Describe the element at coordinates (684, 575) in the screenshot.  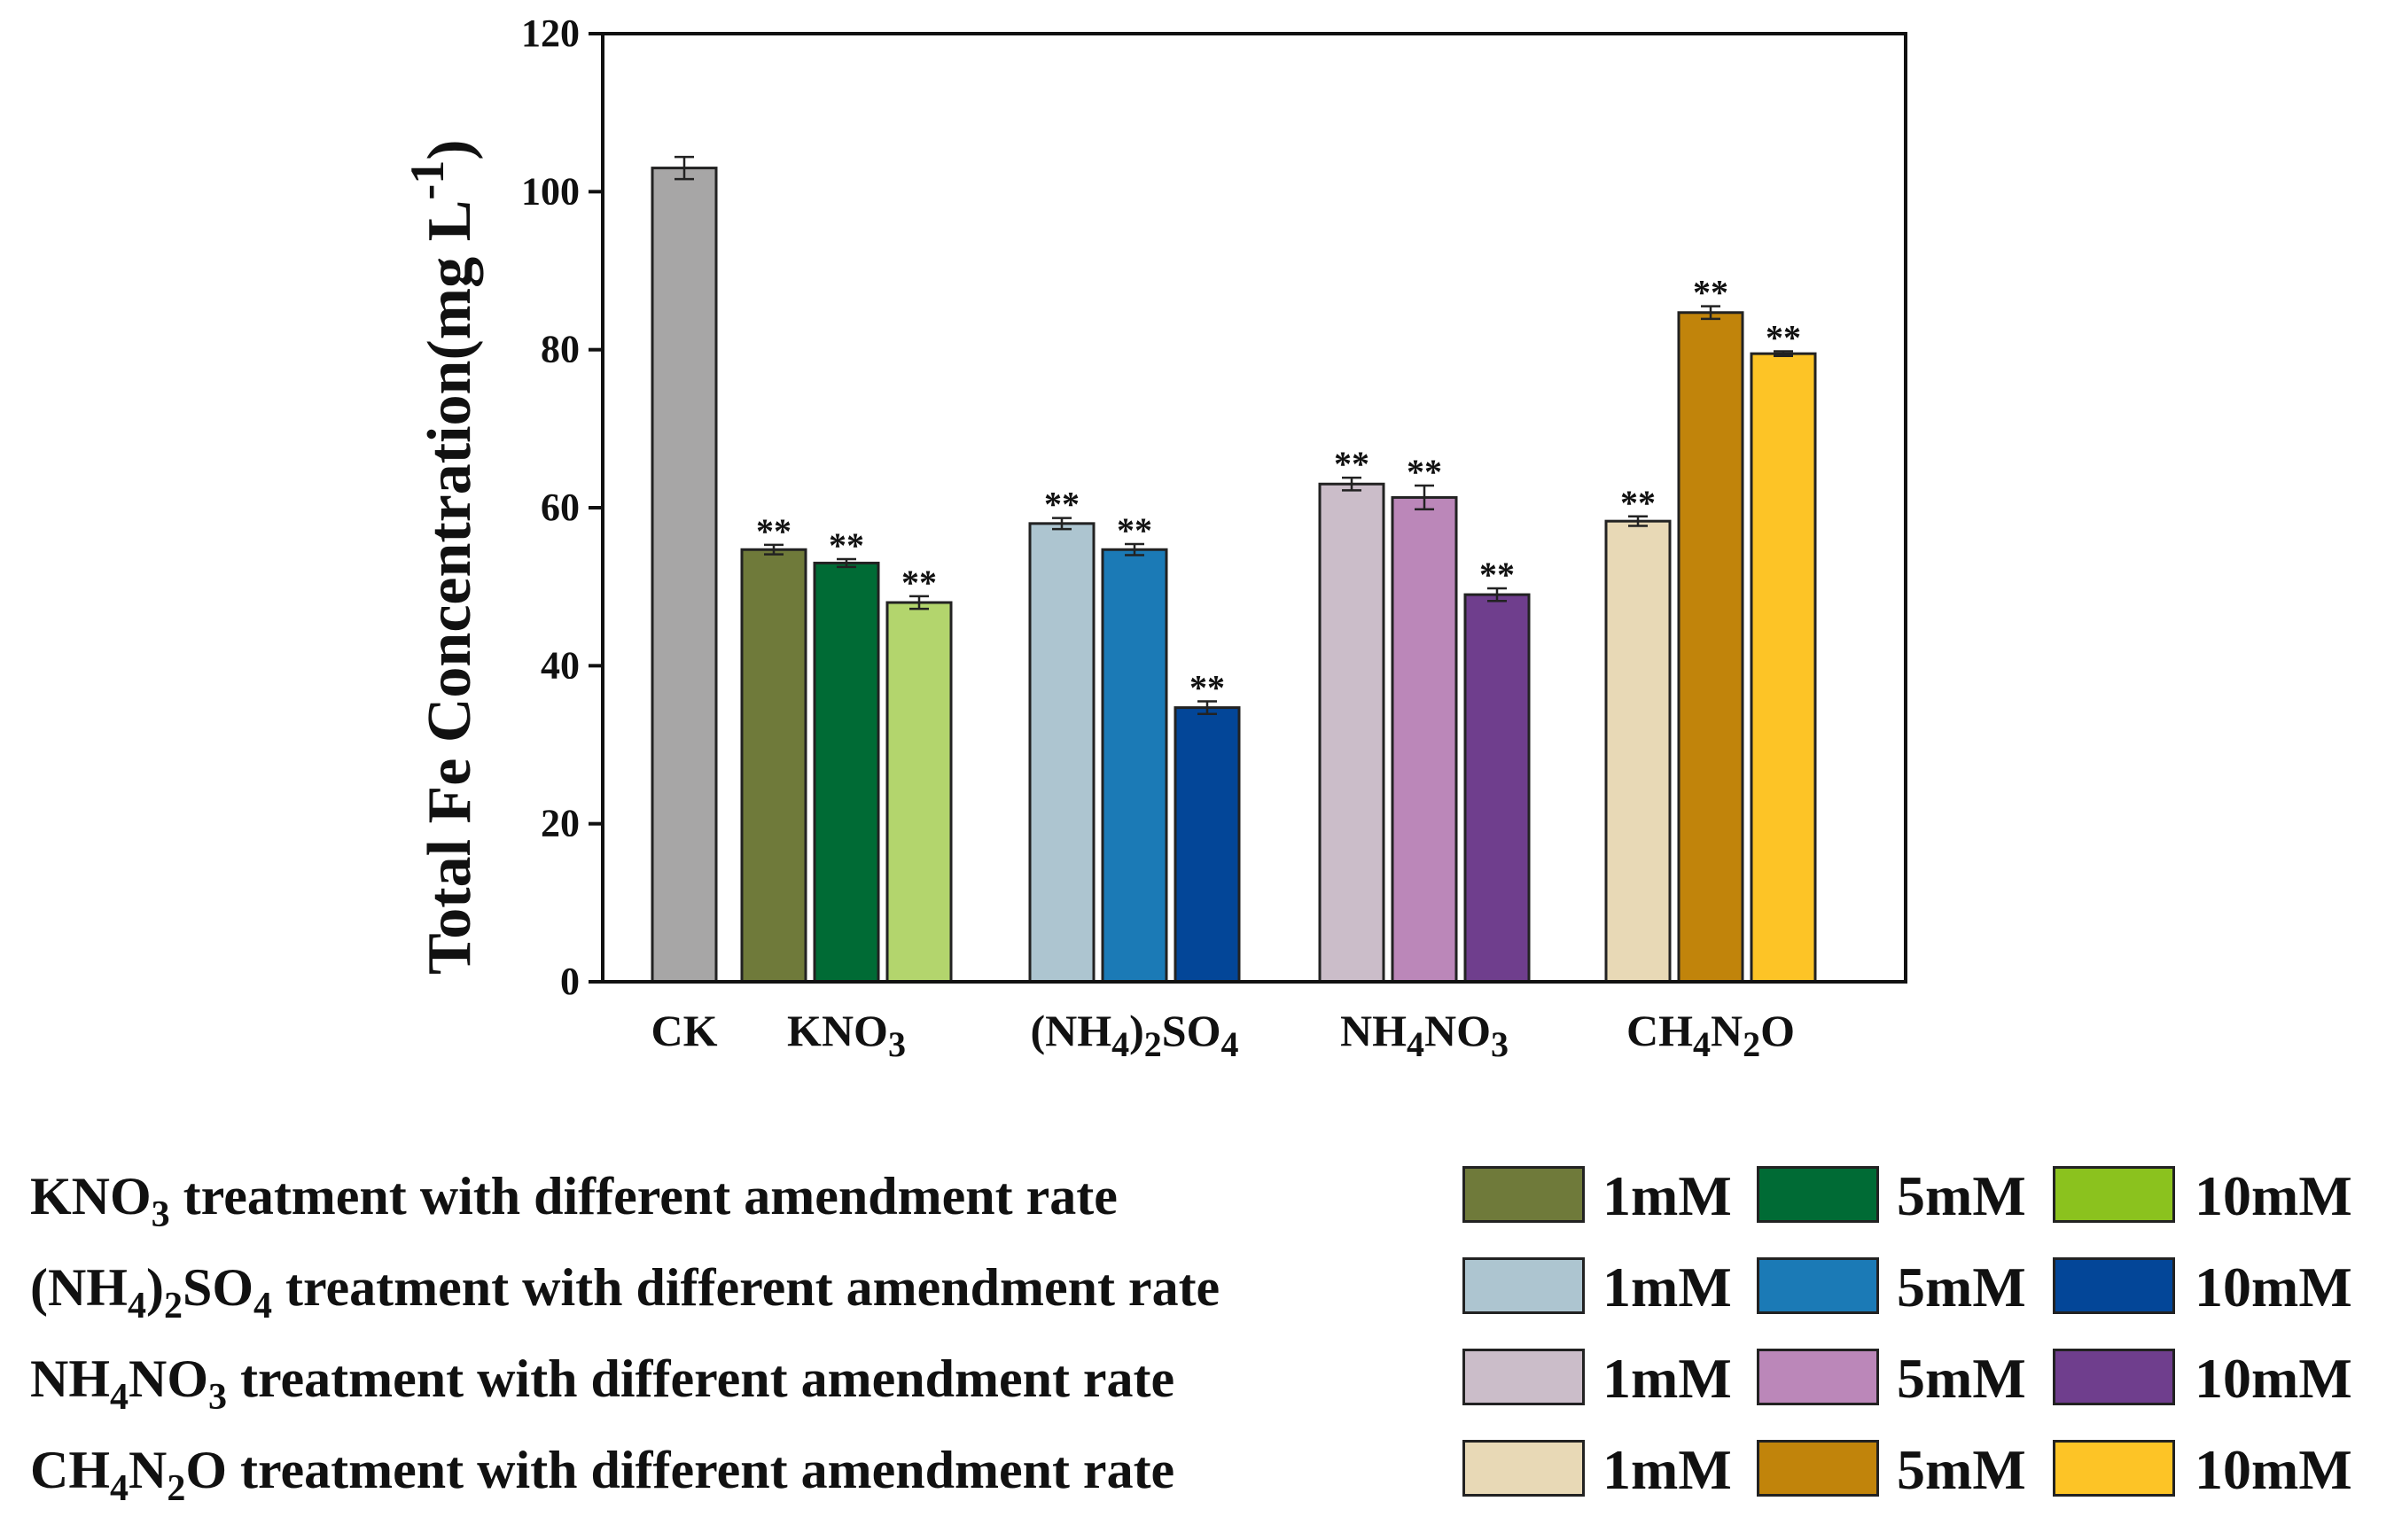
I see `bar-CK-CK` at that location.